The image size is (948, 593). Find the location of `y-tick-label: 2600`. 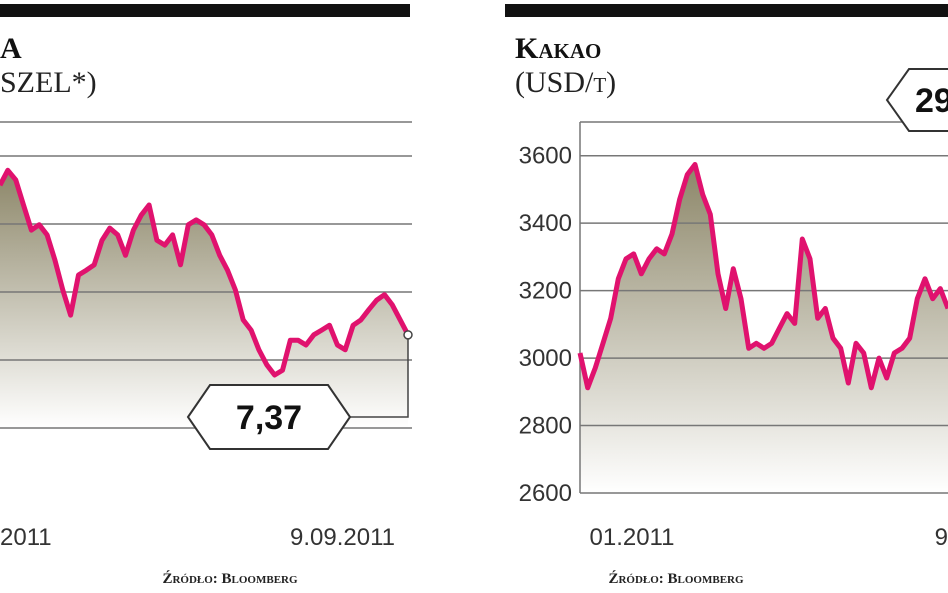

y-tick-label: 2600 is located at coordinates (545, 493).